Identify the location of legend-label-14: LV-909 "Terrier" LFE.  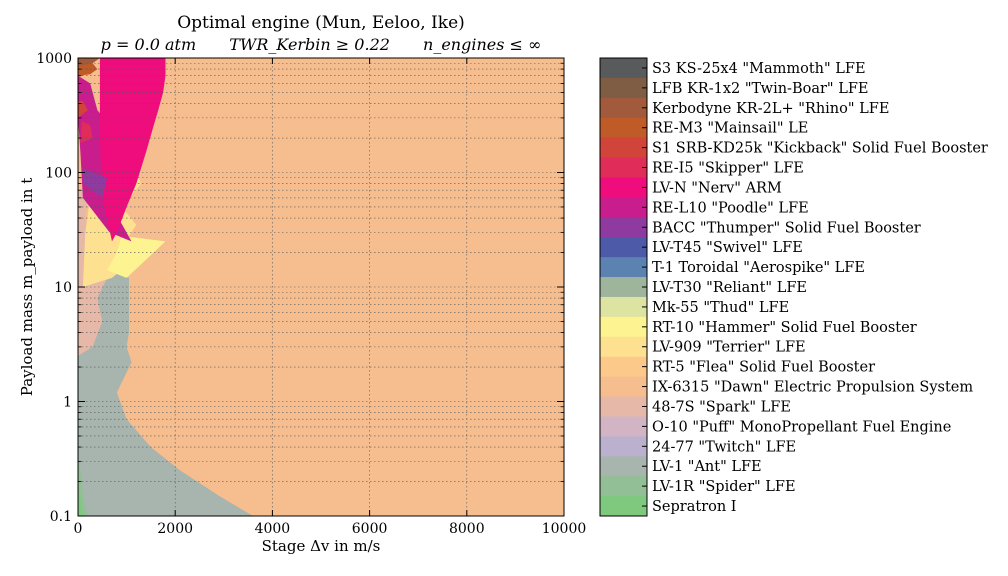
(729, 348).